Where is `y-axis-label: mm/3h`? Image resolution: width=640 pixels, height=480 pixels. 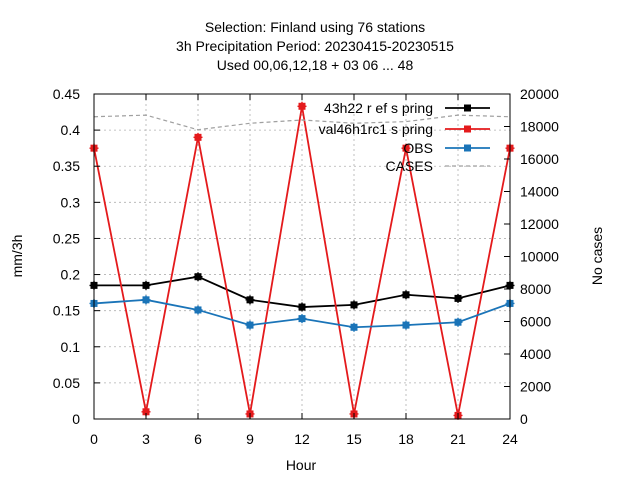 y-axis-label: mm/3h is located at coordinates (17, 256).